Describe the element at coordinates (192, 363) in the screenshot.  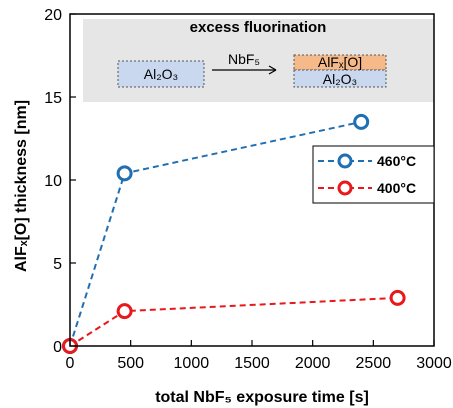
I see `x-tick-label-2: 1000` at that location.